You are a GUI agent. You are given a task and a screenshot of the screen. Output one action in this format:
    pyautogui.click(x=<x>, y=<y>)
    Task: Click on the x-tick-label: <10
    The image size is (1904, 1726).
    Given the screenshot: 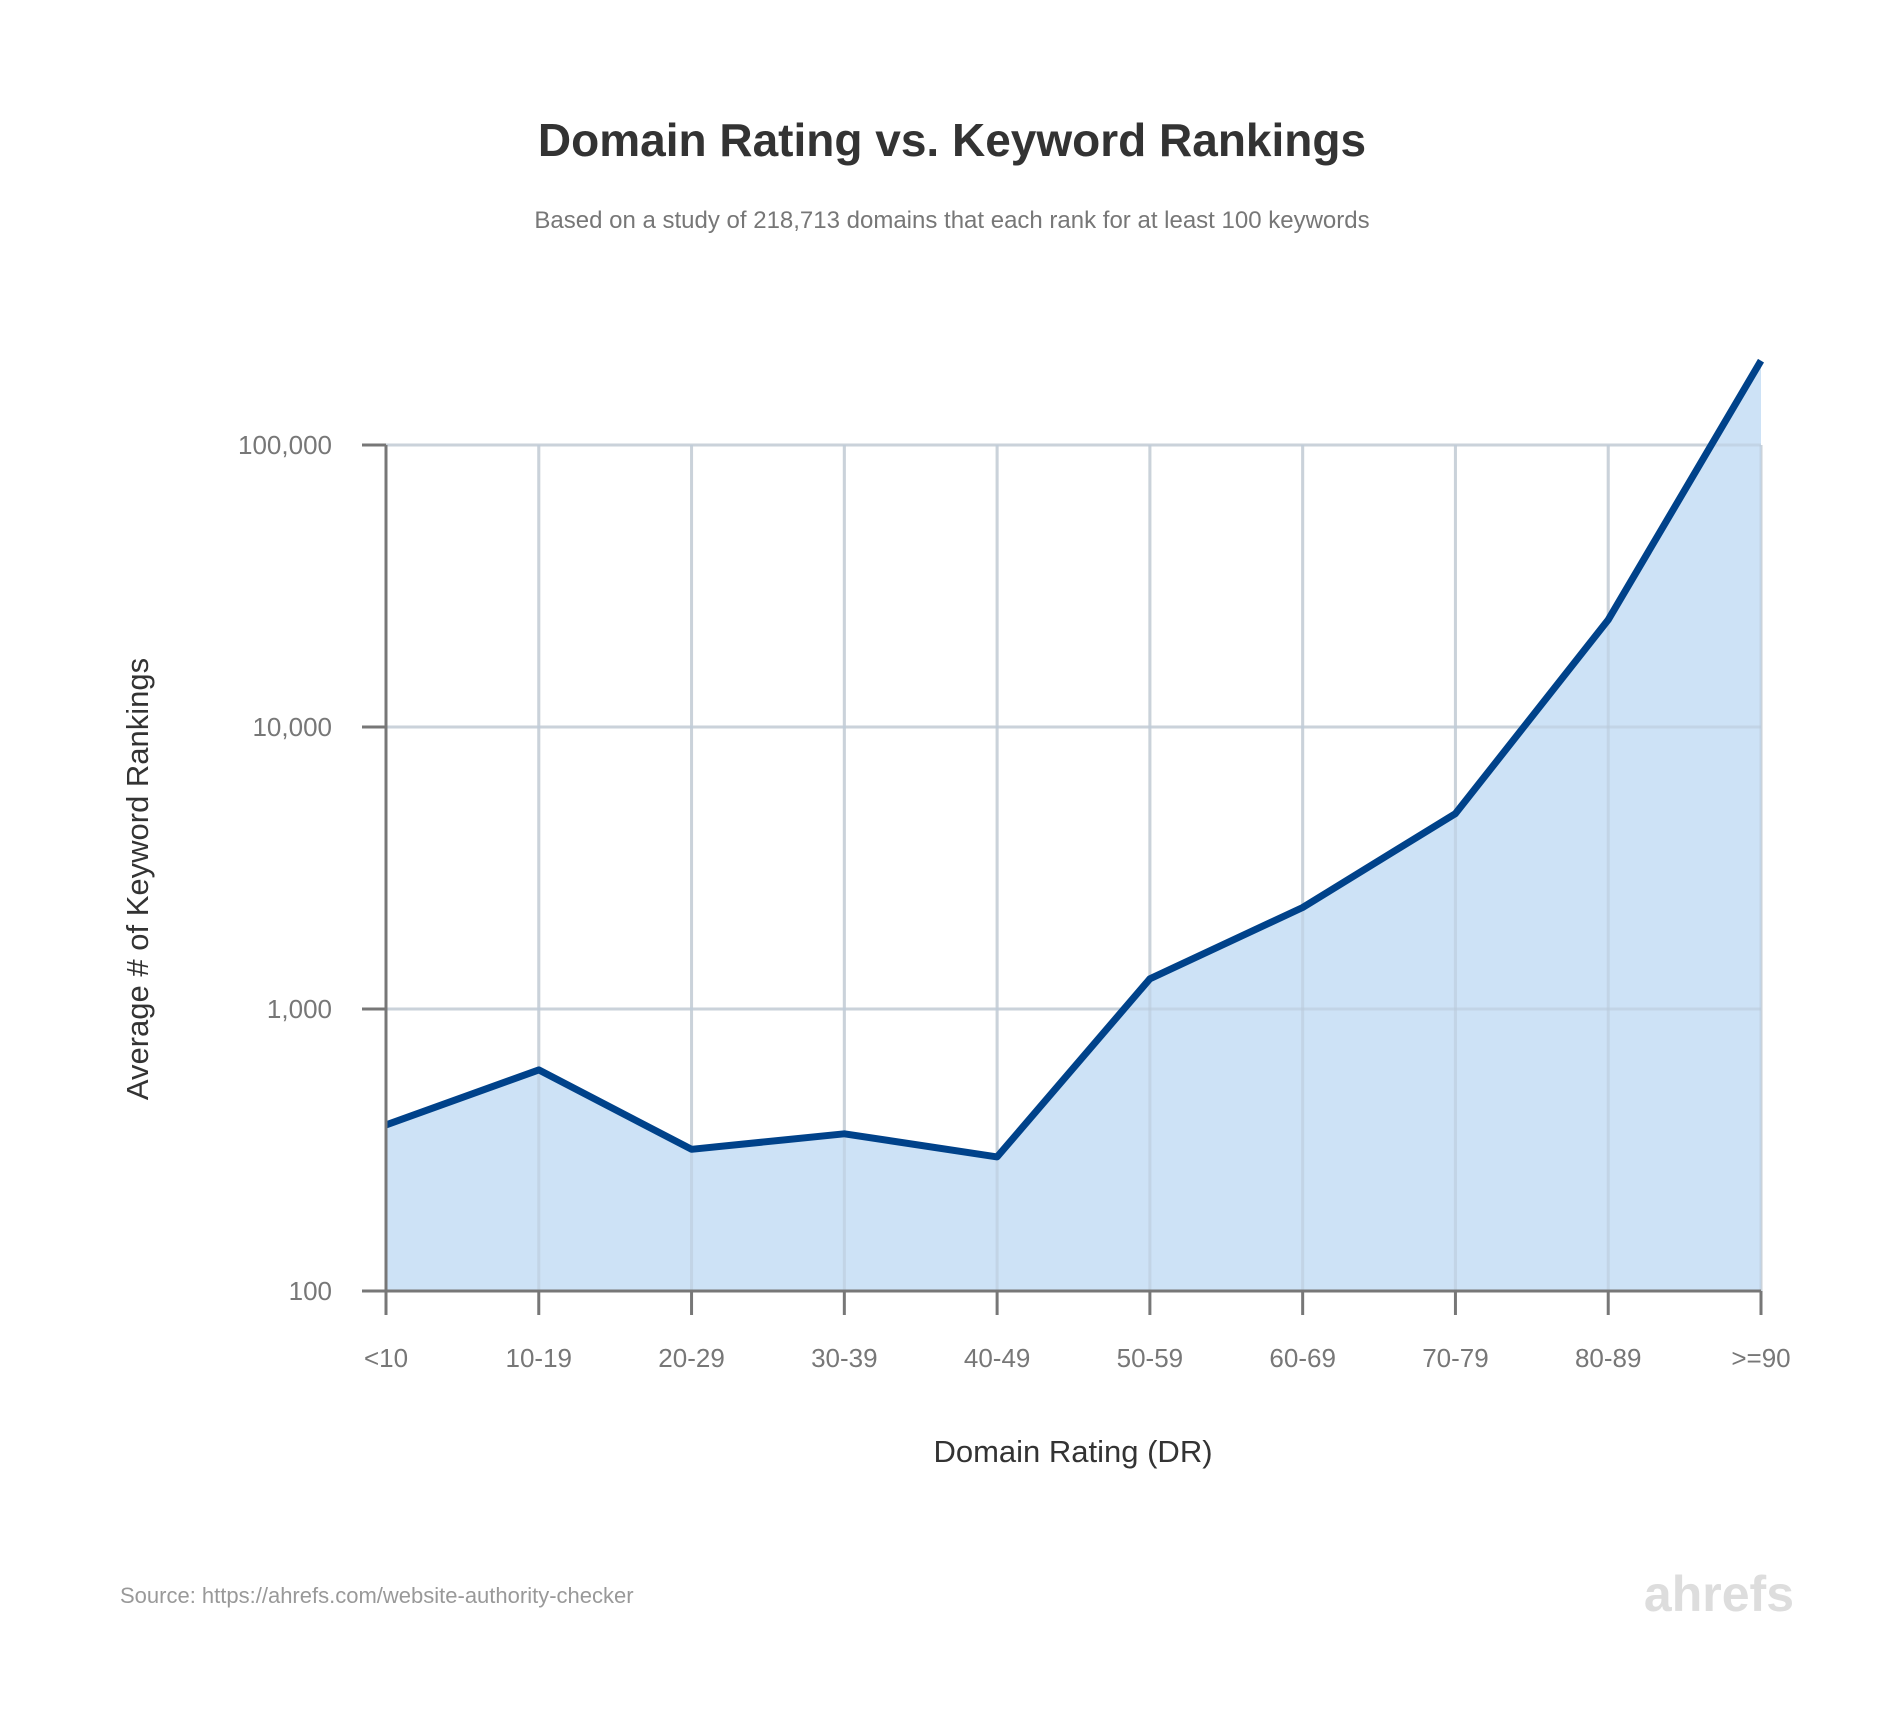 What is the action you would take?
    pyautogui.click(x=386, y=1358)
    